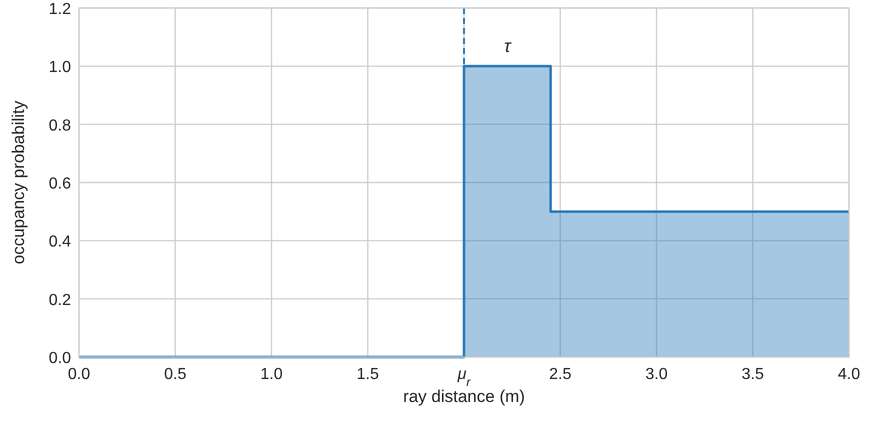  I want to click on x-axis-title: ray distance (m), so click(464, 396).